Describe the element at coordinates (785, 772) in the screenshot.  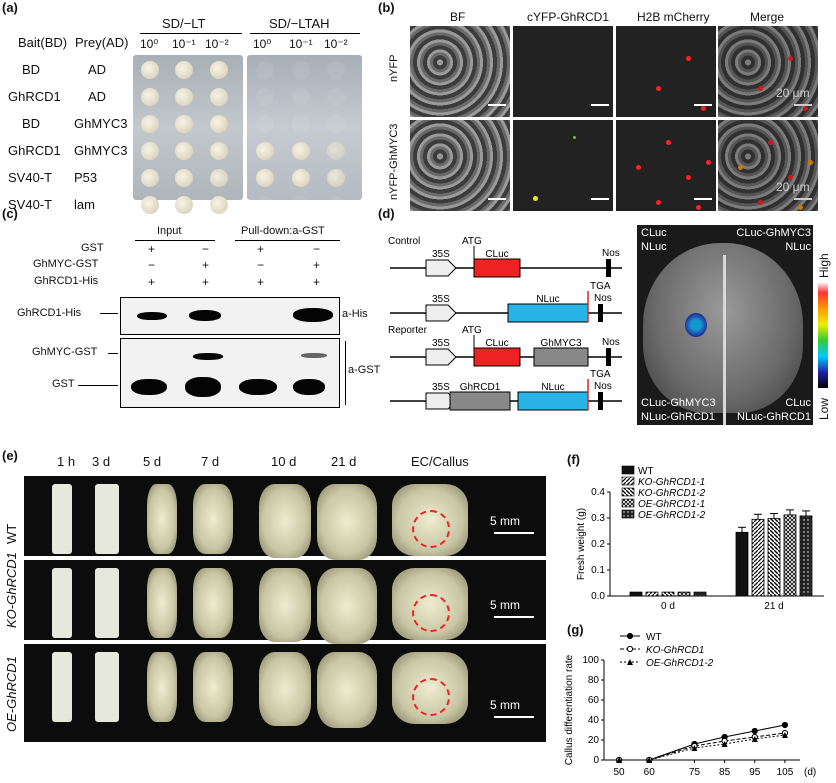
I see `g-xtick-label-5: 105` at that location.